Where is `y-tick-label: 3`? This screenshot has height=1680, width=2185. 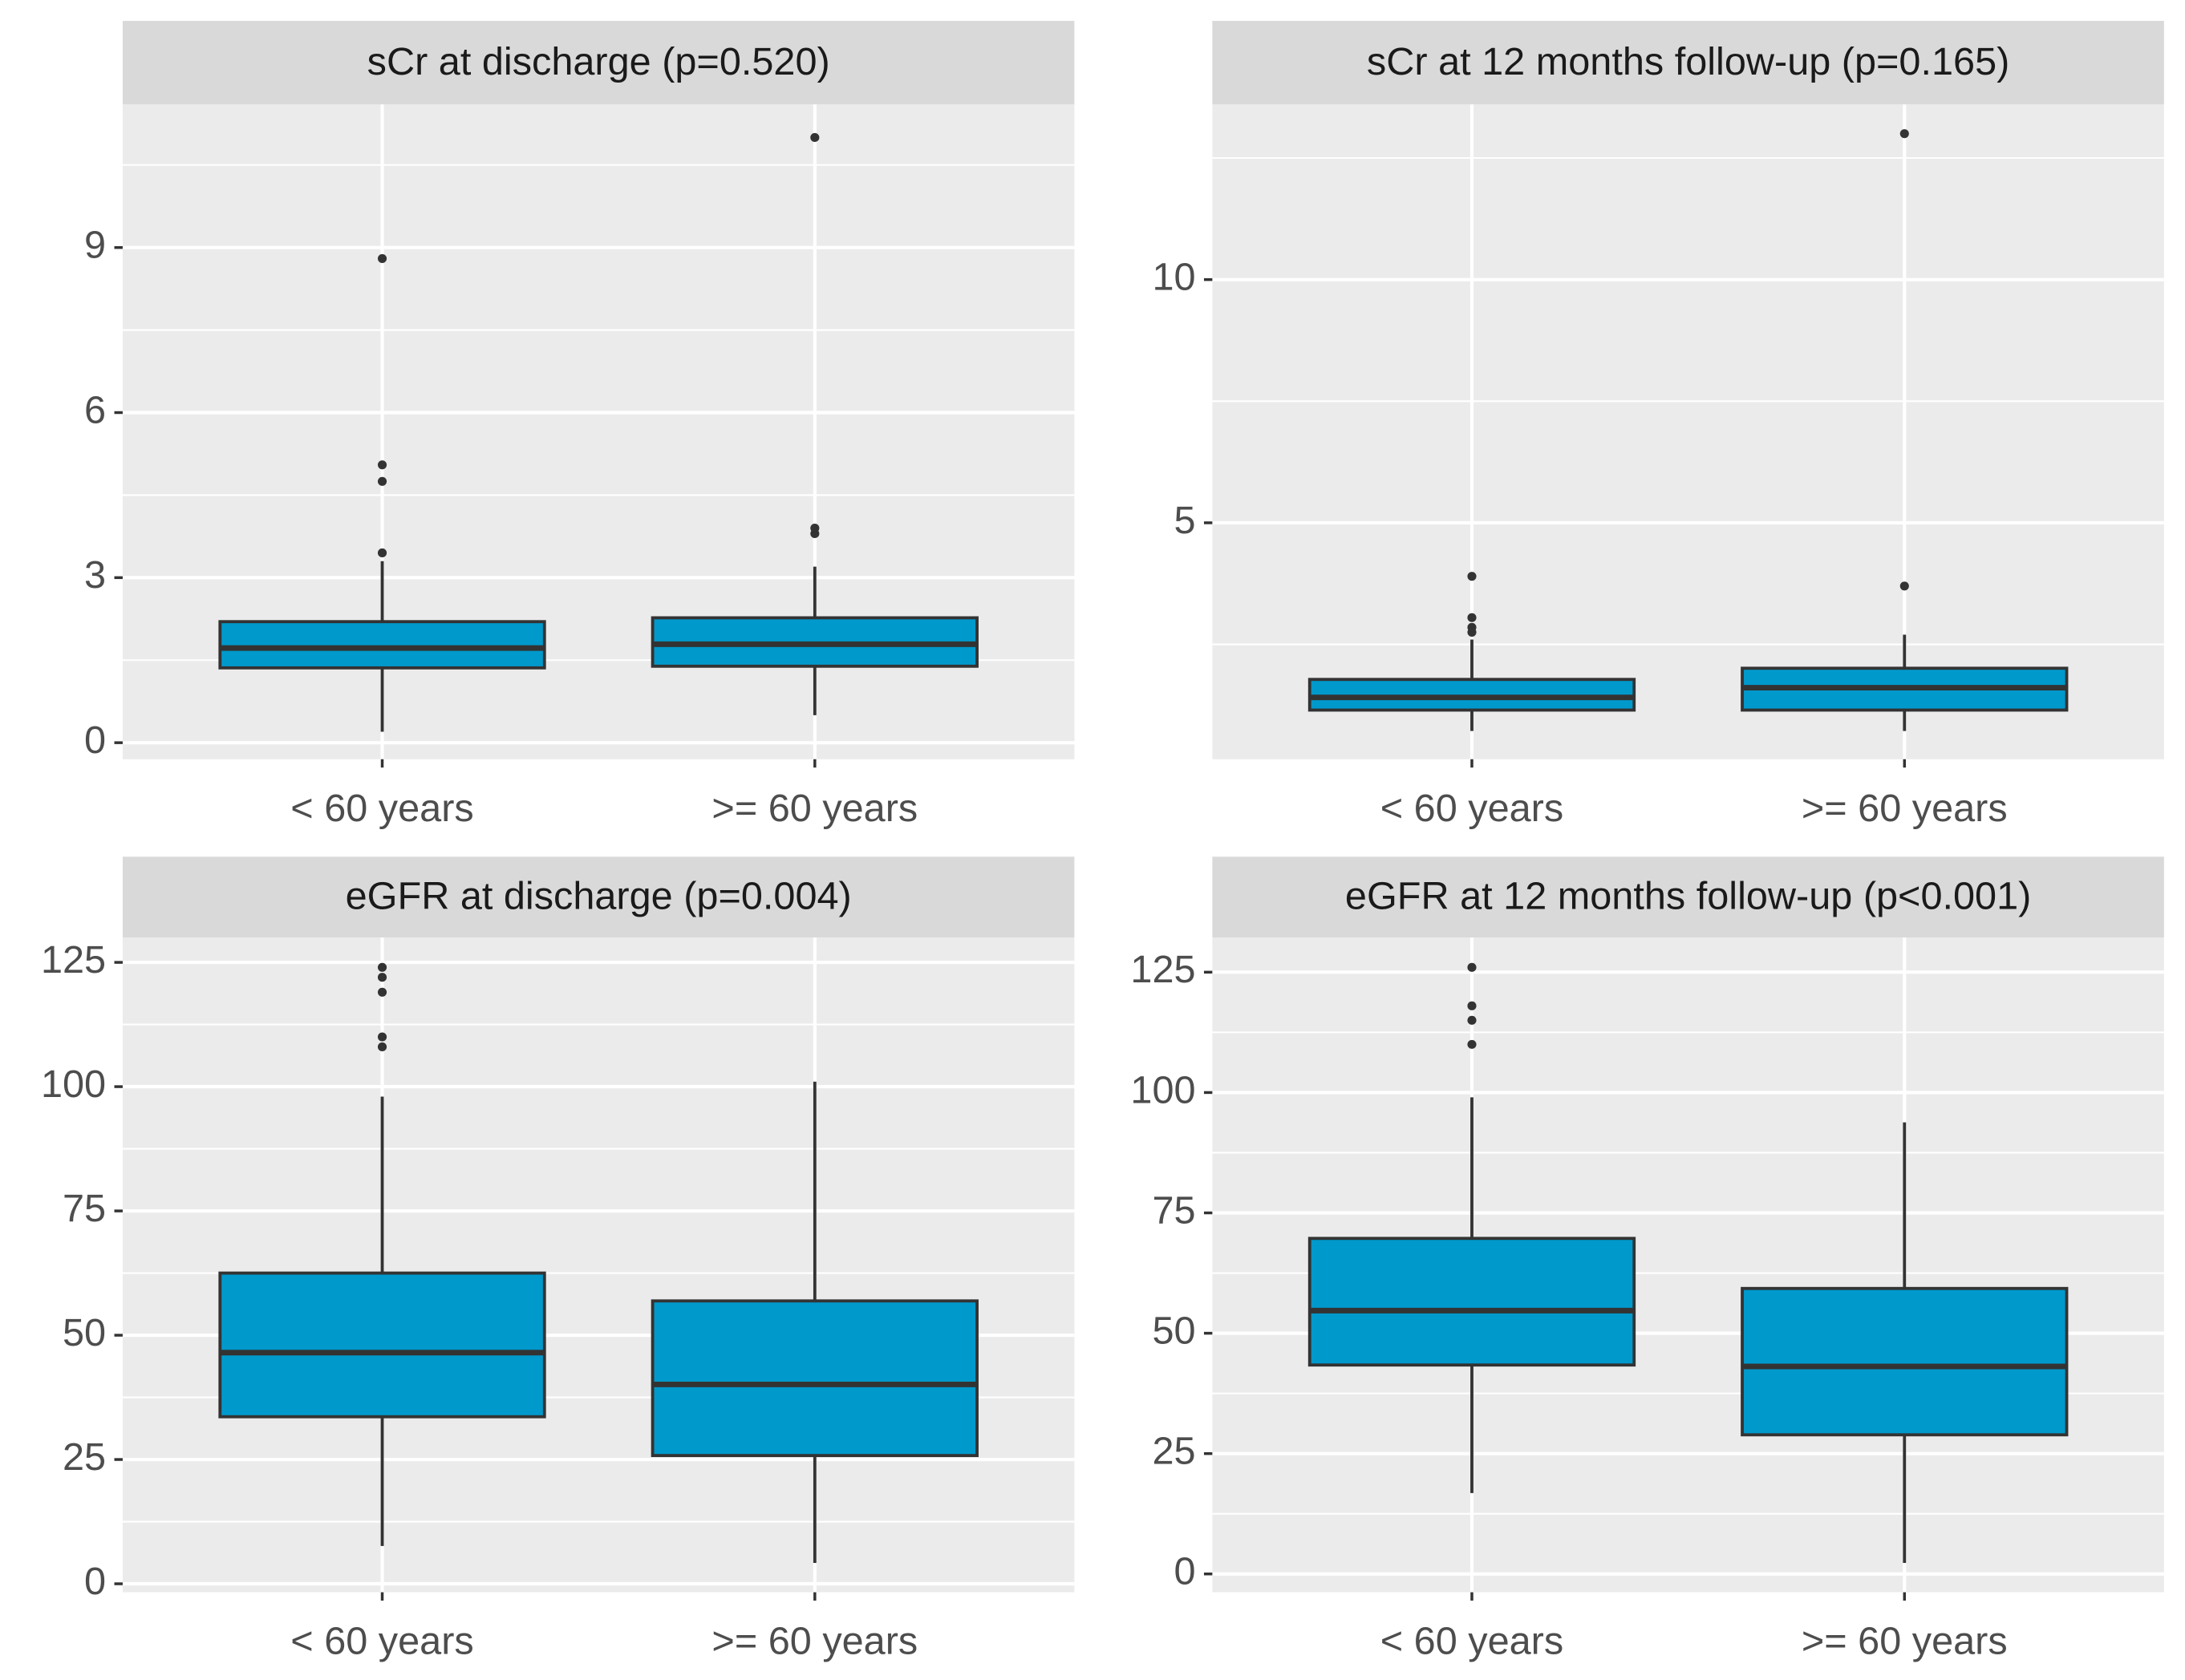
y-tick-label: 3 is located at coordinates (95, 575).